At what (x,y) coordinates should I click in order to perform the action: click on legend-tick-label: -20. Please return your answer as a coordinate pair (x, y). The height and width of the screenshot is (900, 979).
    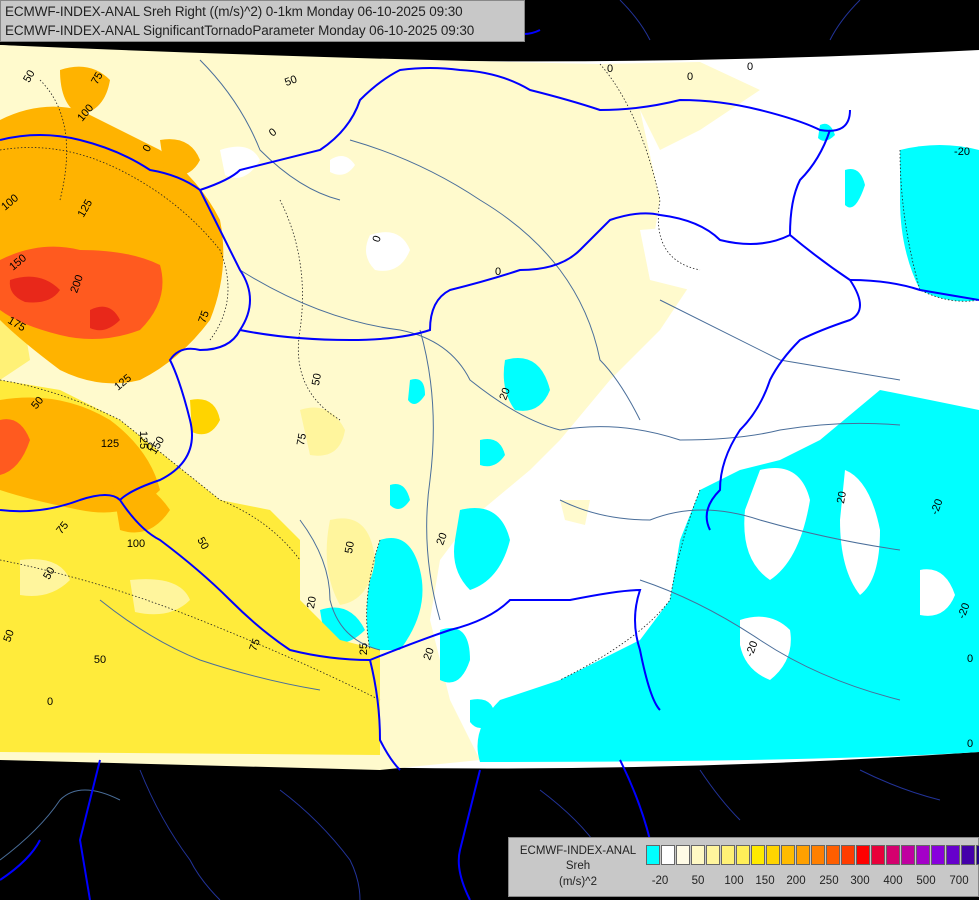
    Looking at the image, I should click on (660, 881).